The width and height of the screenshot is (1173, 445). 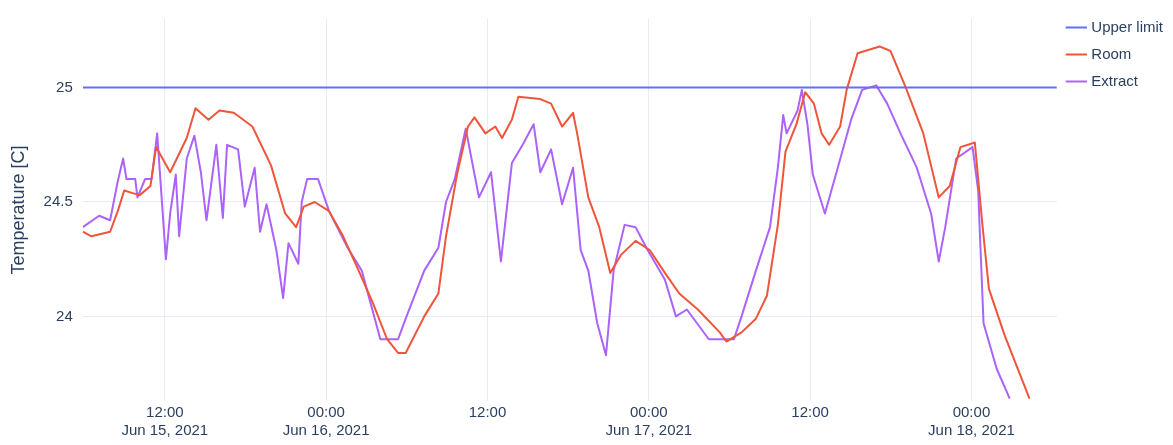 I want to click on x-tick-label: 12:00 Jun 15, 2021, so click(x=165, y=421).